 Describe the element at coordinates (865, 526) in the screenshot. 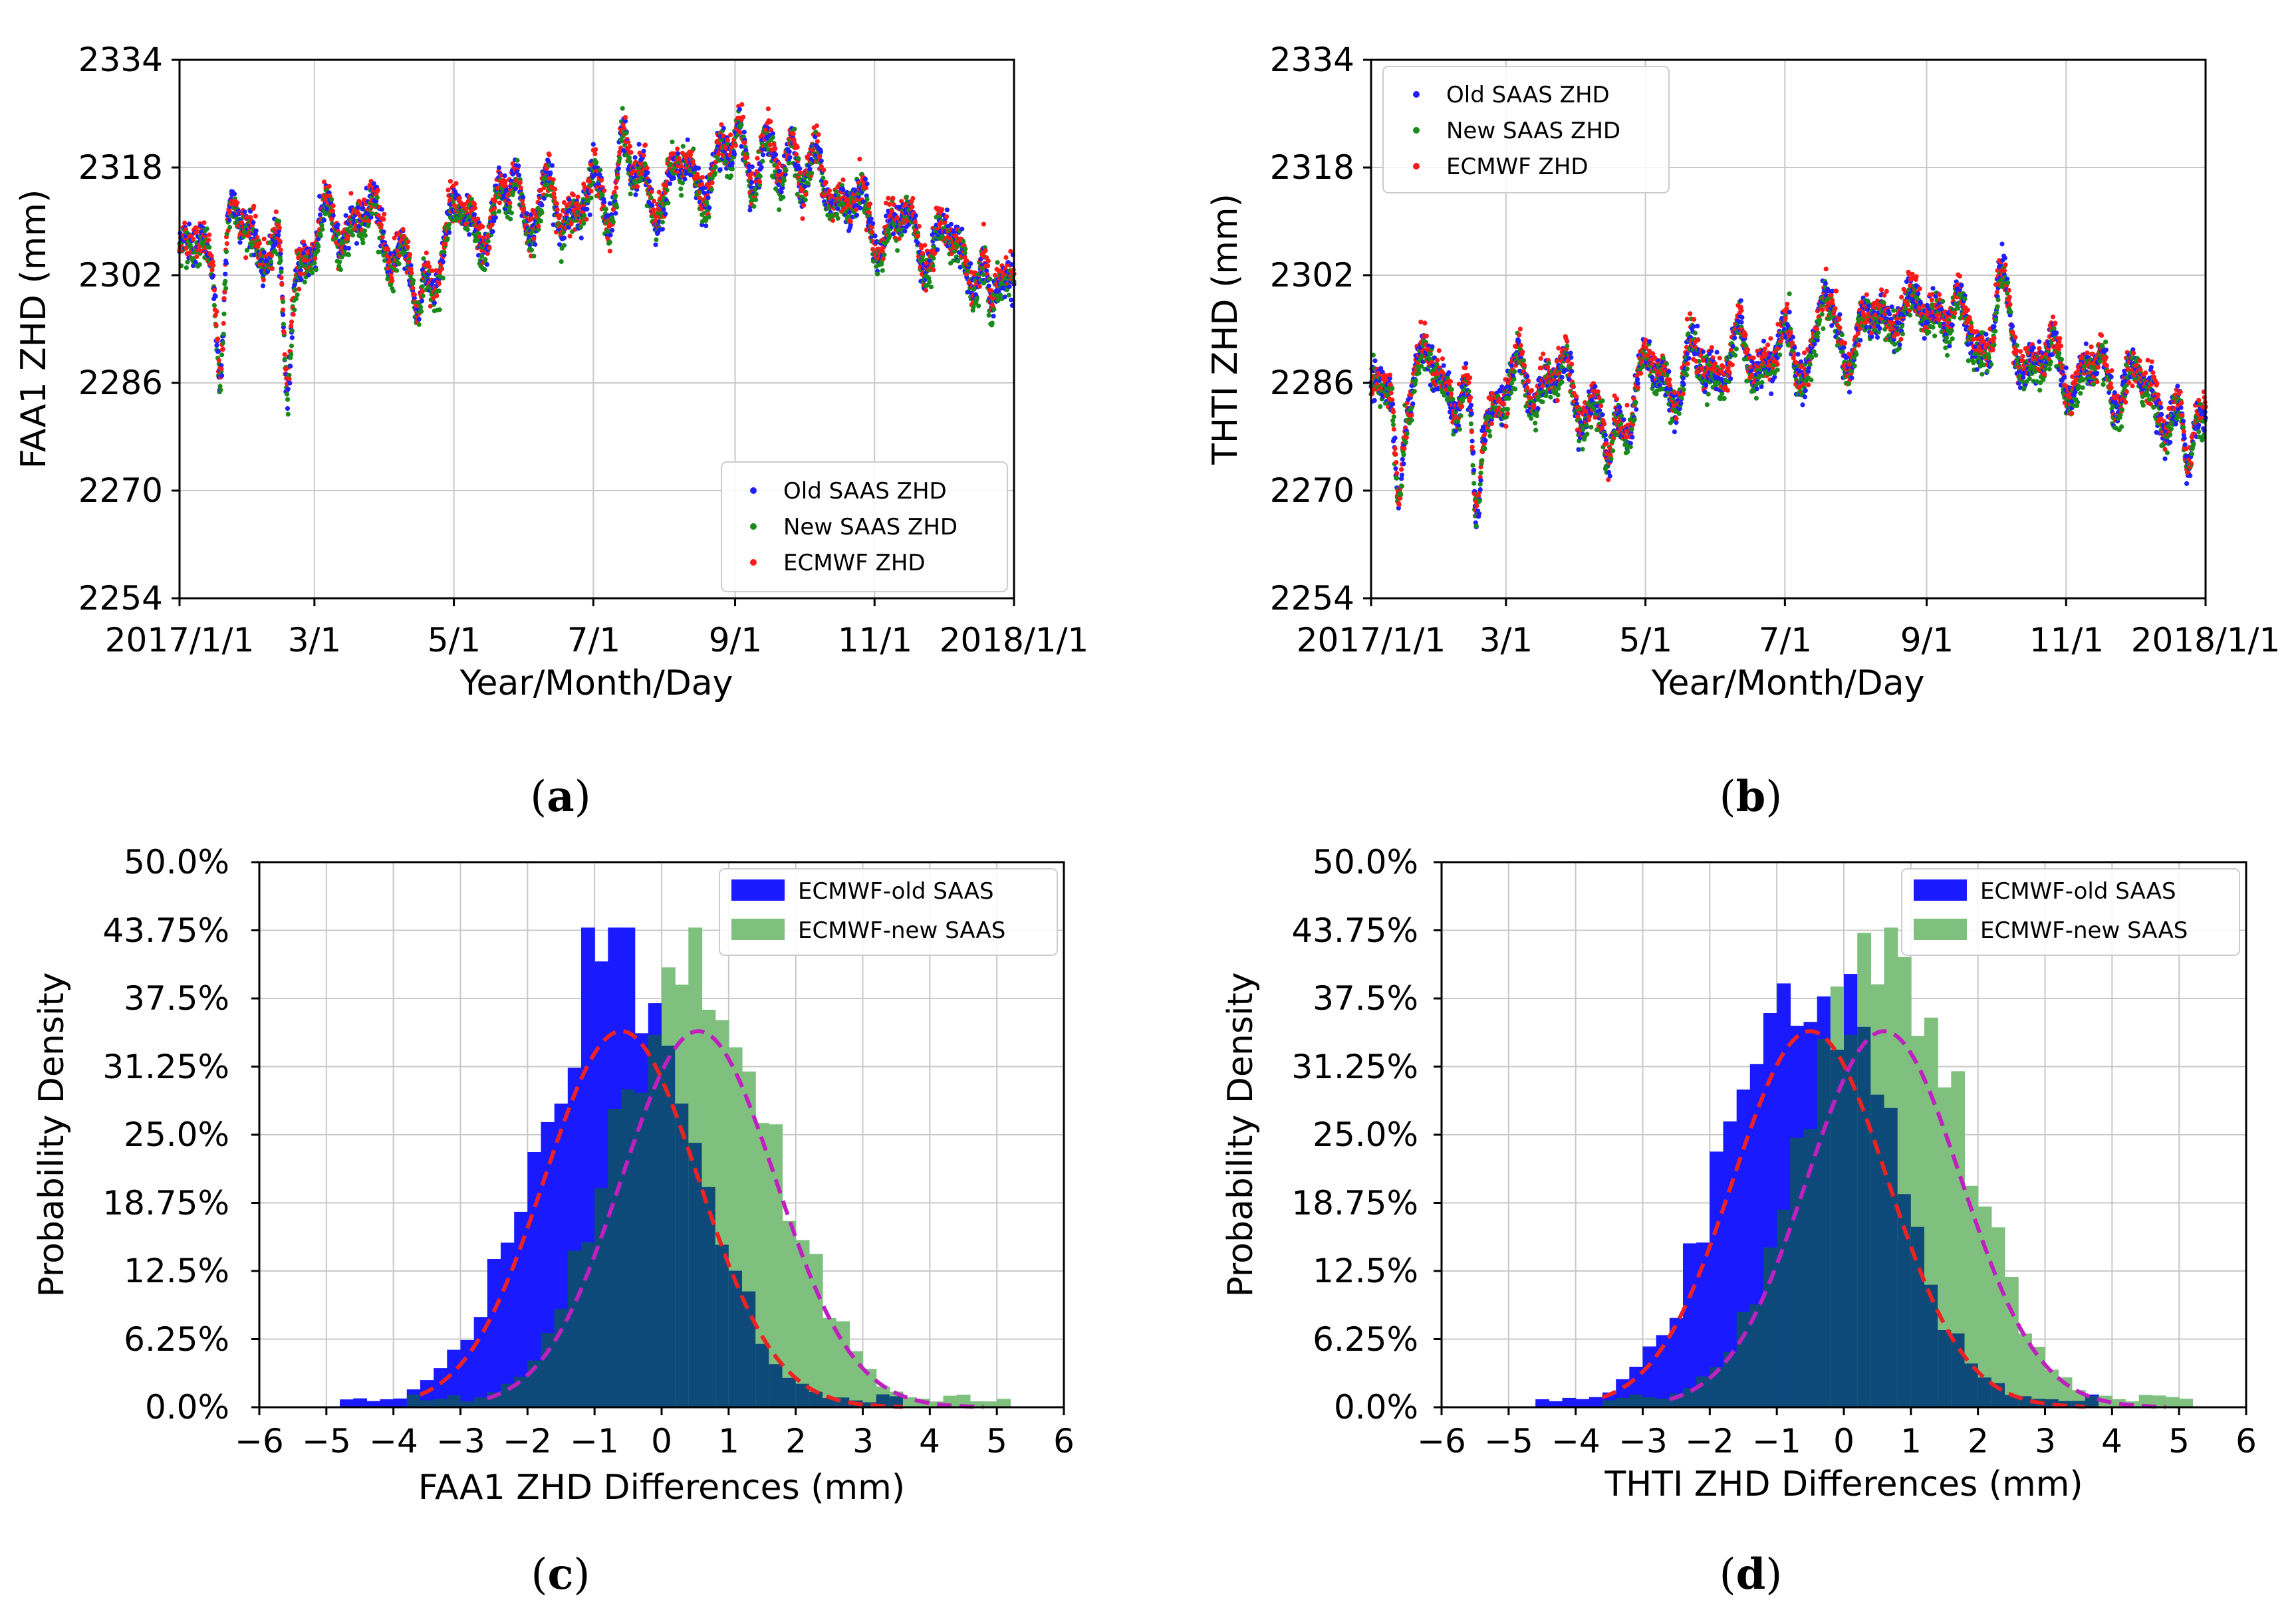

I see `legend-a: Old SAAS ZHD New SAAS ZHD ECMWF ZHD` at that location.